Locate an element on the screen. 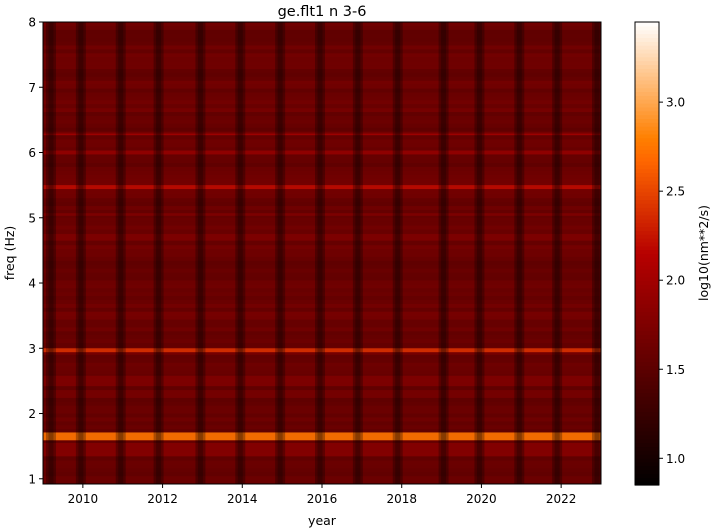  colorbar-tick-label: 2.0 is located at coordinates (675, 281).